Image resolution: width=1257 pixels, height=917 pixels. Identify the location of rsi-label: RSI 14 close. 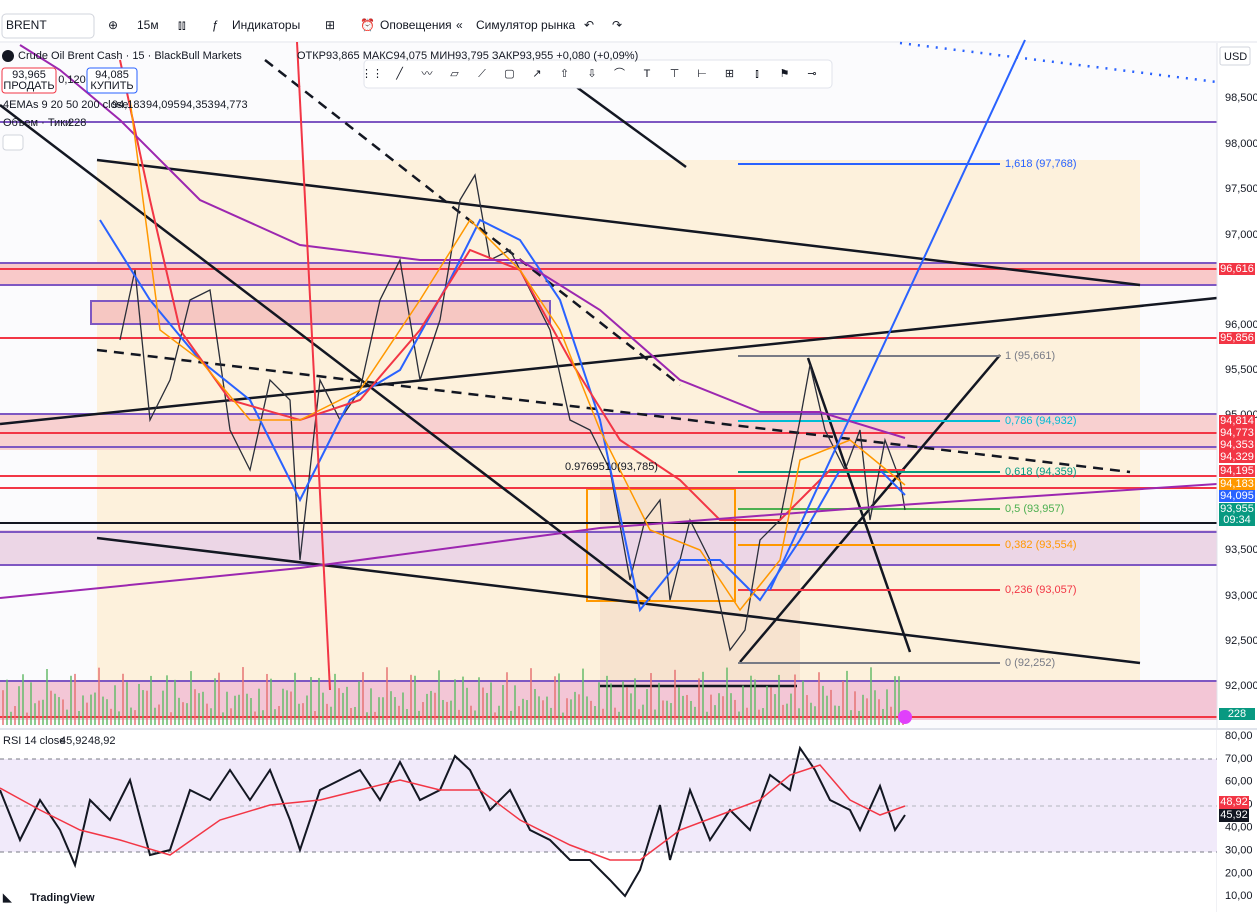
(34, 741).